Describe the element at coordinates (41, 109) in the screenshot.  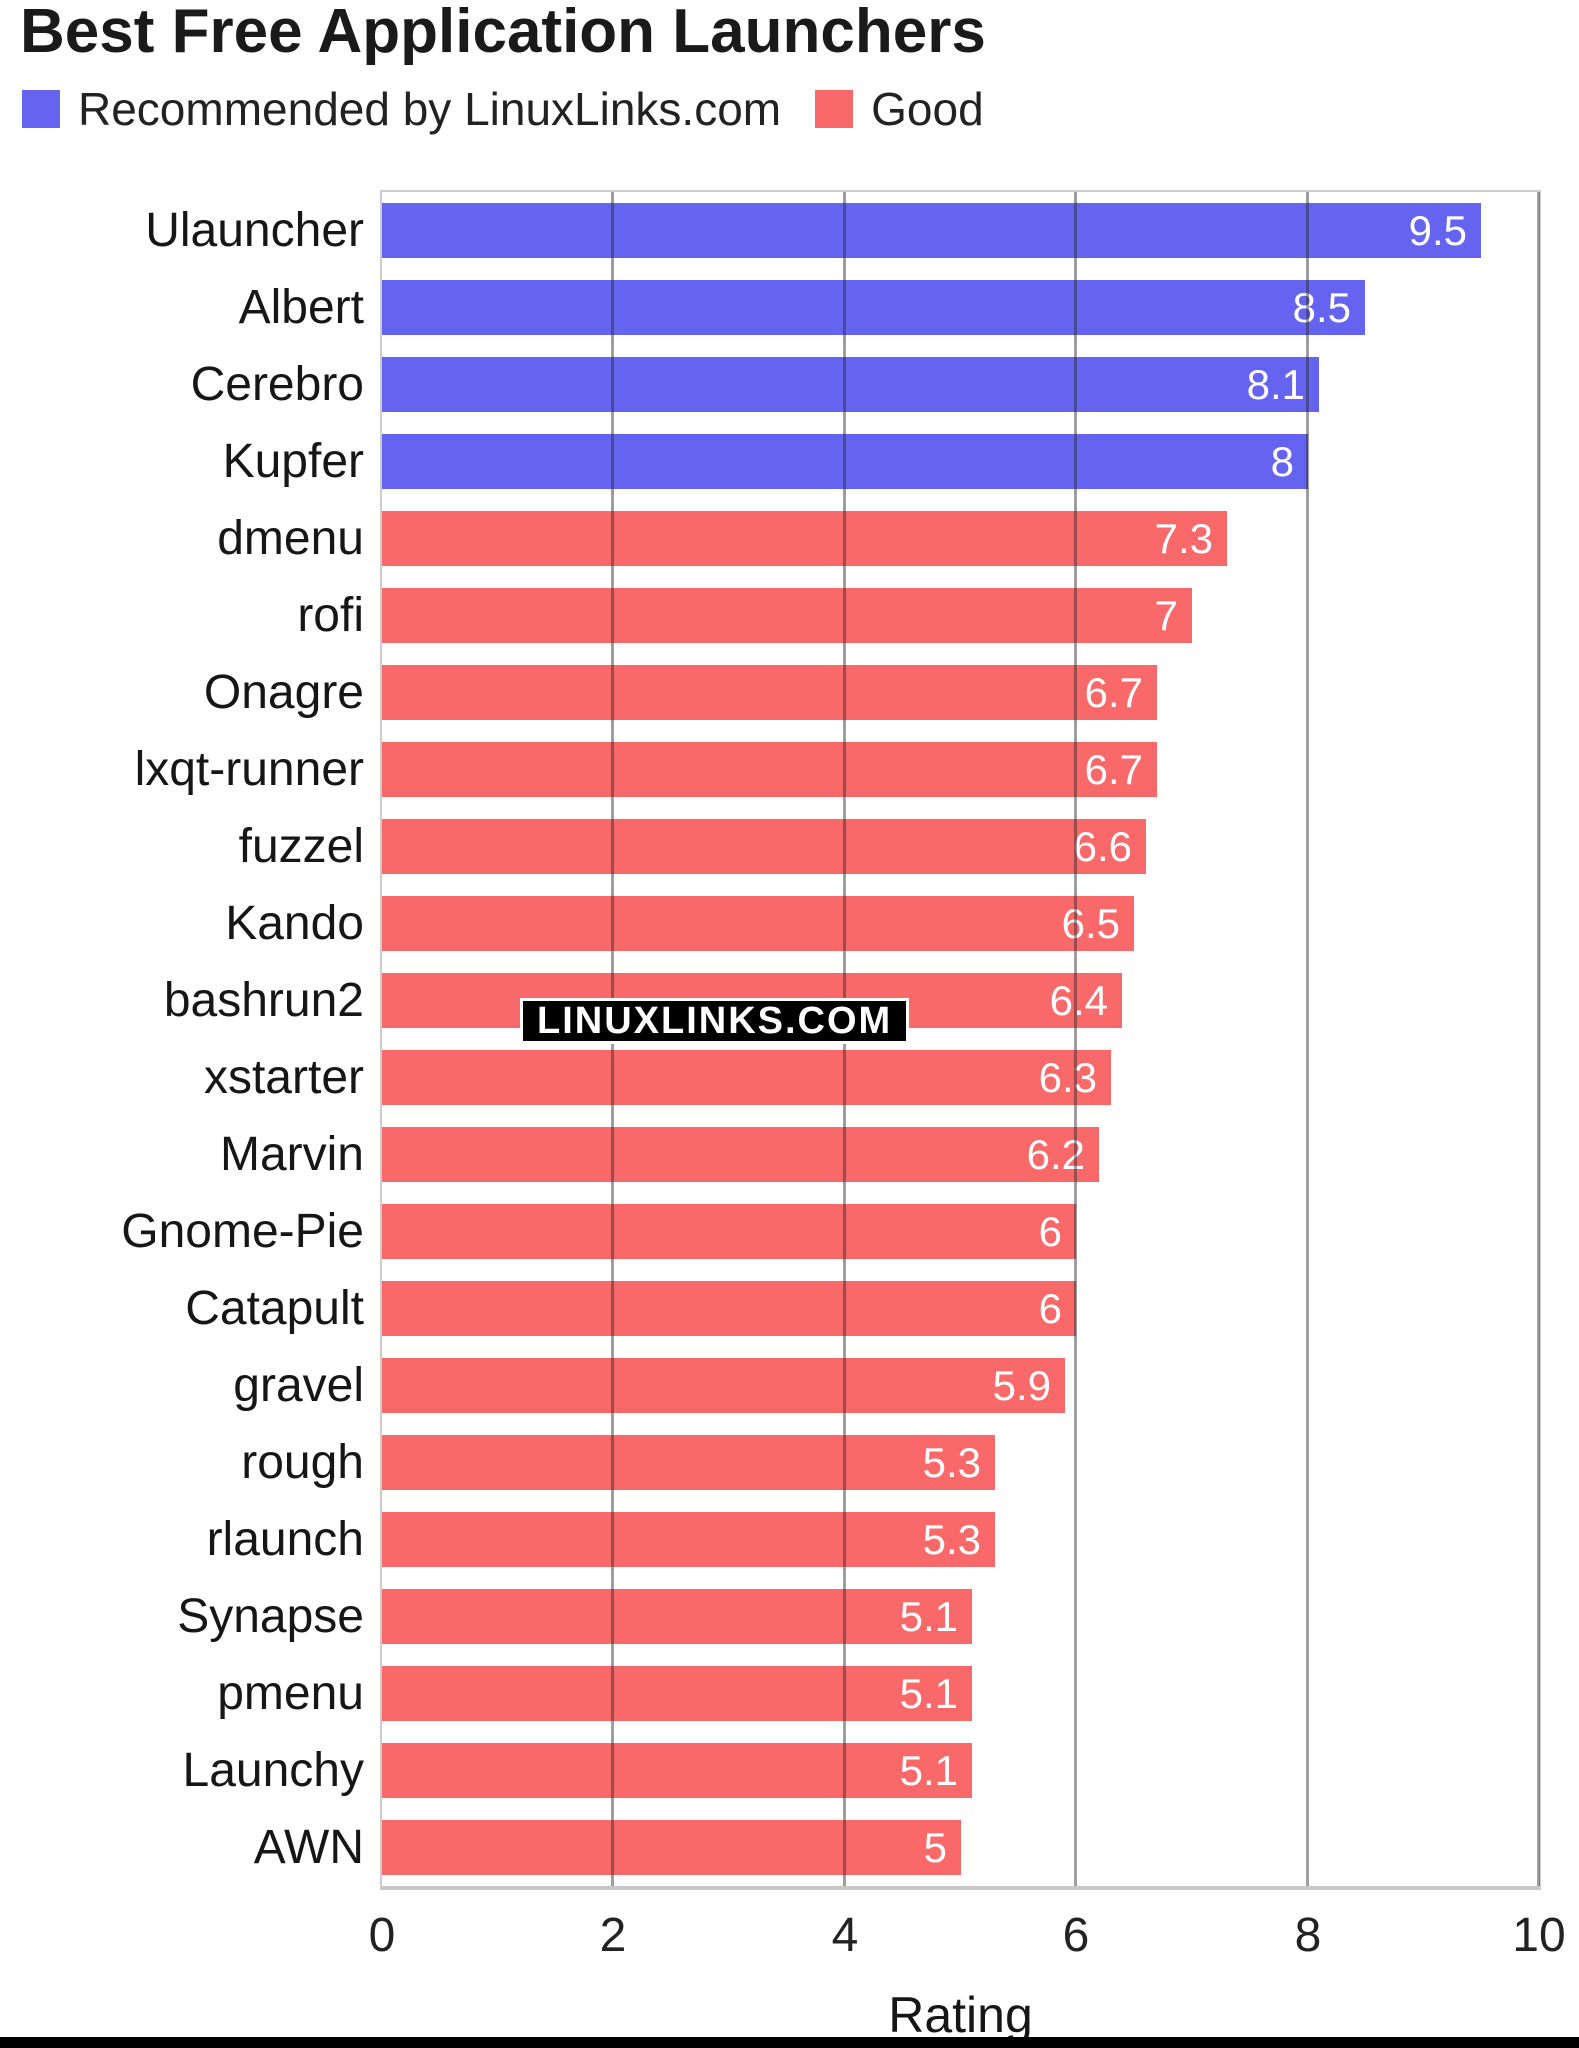
I see `legend-swatch-recommended` at that location.